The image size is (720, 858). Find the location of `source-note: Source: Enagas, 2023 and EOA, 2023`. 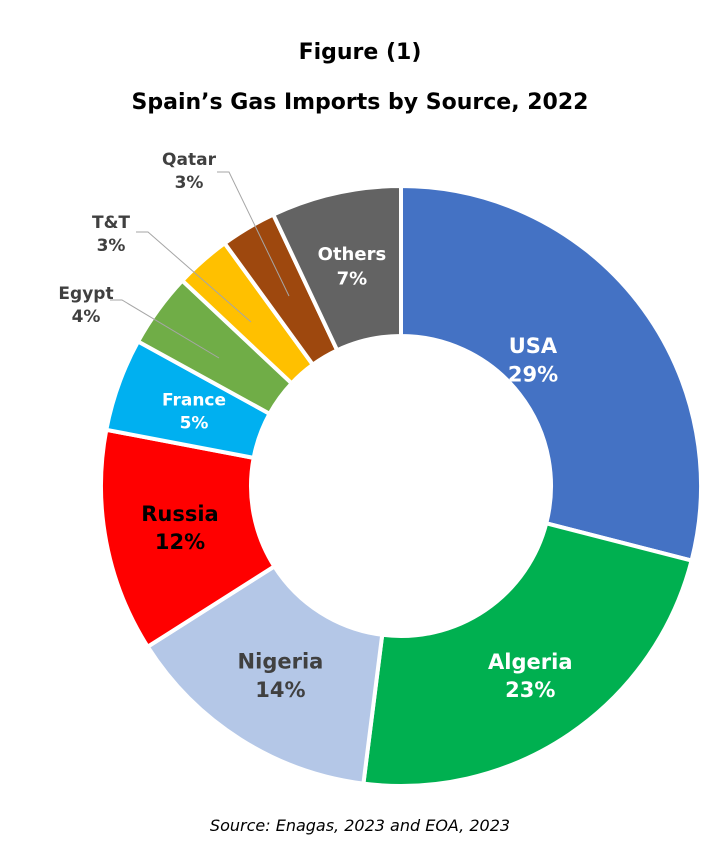

source-note: Source: Enagas, 2023 and EOA, 2023 is located at coordinates (360, 825).